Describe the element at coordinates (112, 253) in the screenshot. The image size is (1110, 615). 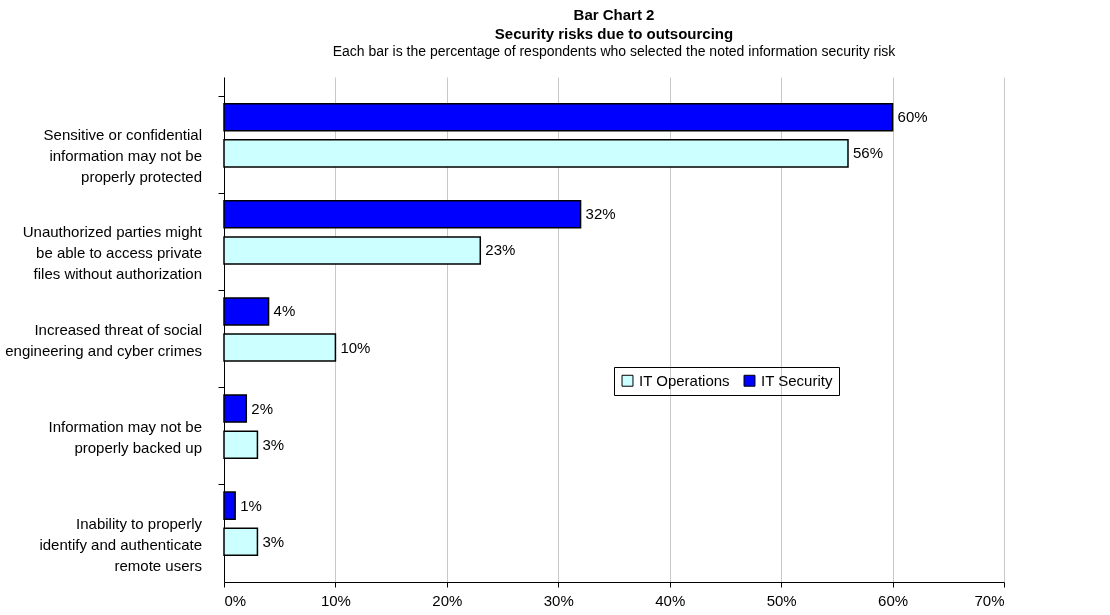
I see `y-tick-label: Unauthorized parties might be able to access private files without authorization` at that location.